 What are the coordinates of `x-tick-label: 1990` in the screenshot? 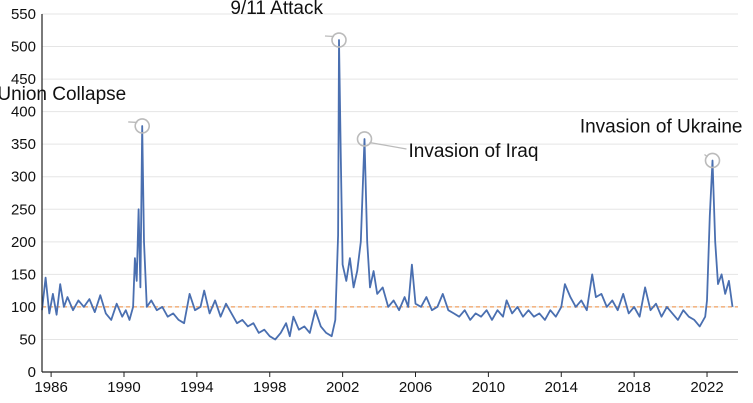 It's located at (123, 387).